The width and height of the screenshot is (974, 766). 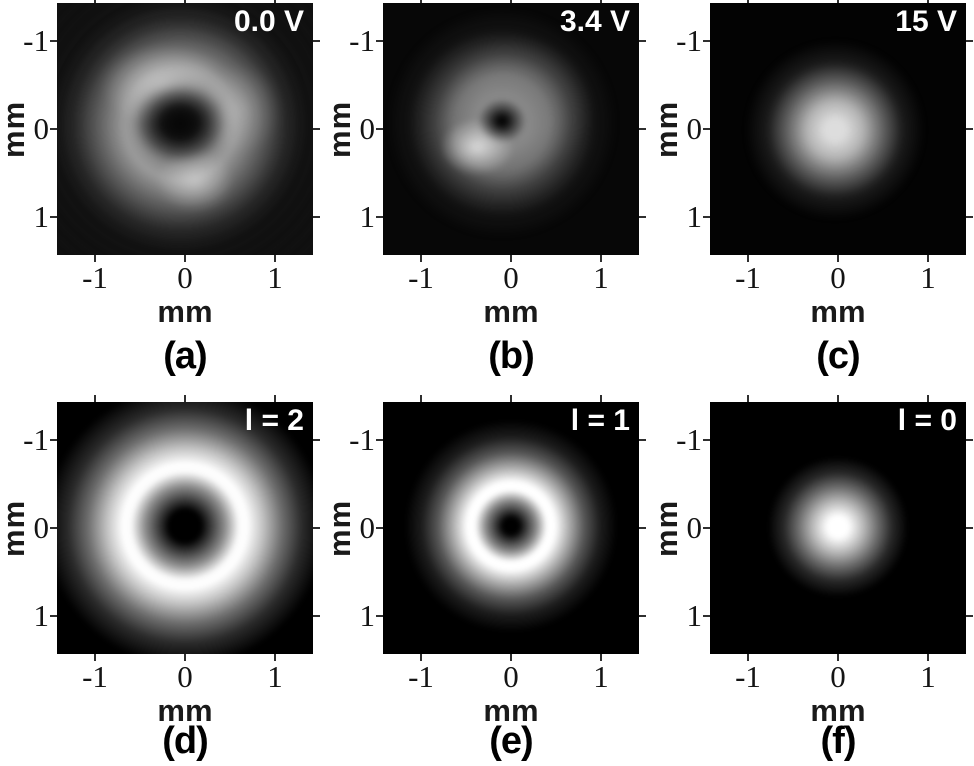 I want to click on panel-letter: (b), so click(x=511, y=356).